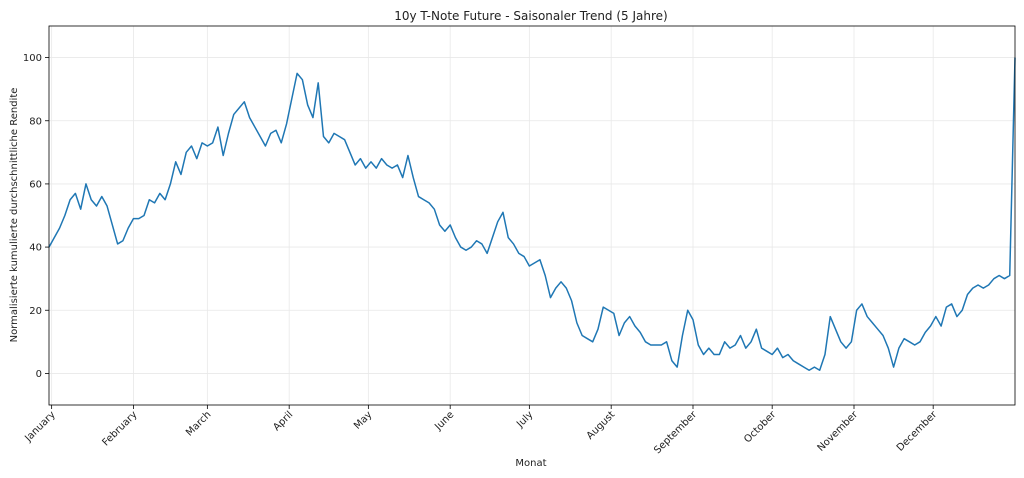  I want to click on x-tick-label-october: October, so click(760, 427).